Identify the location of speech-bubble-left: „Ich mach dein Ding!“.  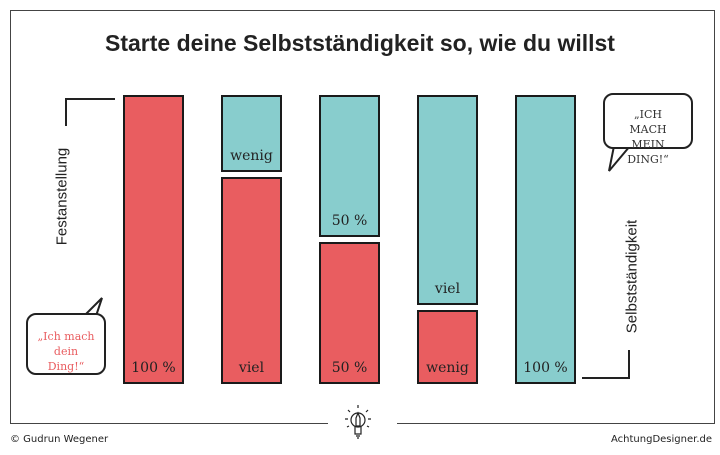
(66, 344).